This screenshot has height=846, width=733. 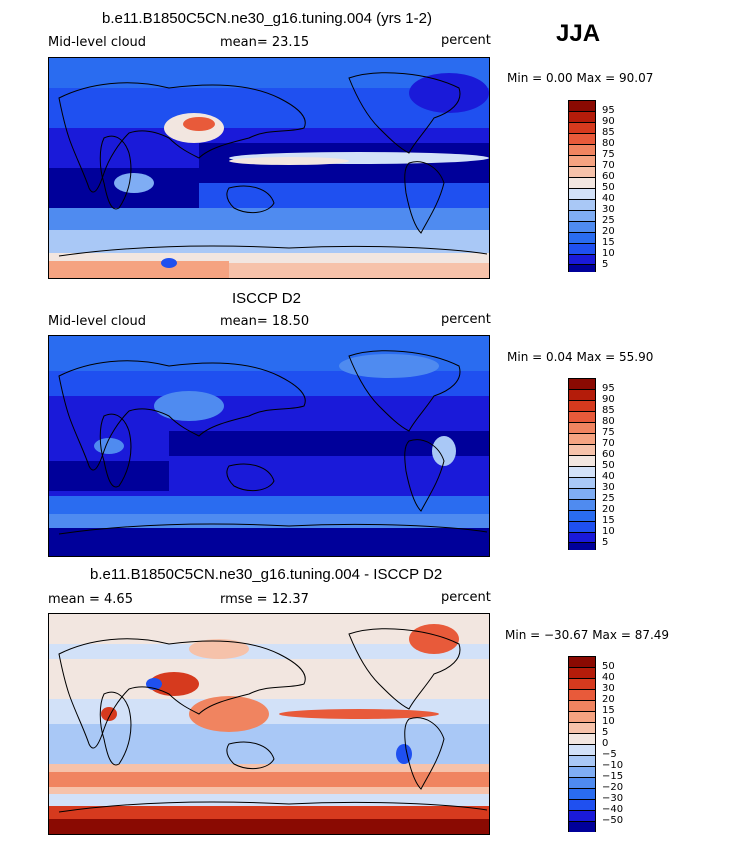 What do you see at coordinates (466, 40) in the screenshot?
I see `panel-1-right-label: percent` at bounding box center [466, 40].